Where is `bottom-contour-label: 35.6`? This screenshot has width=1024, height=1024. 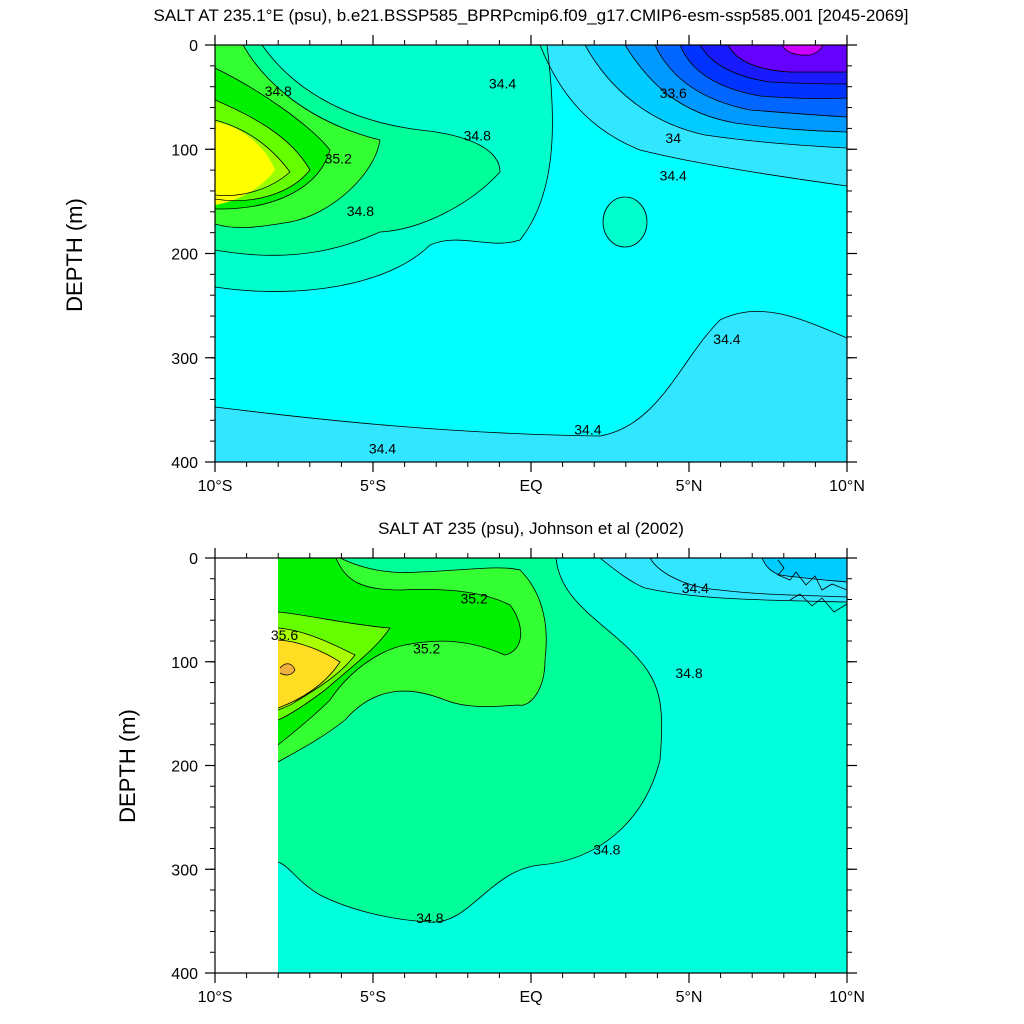 bottom-contour-label: 35.6 is located at coordinates (284, 635).